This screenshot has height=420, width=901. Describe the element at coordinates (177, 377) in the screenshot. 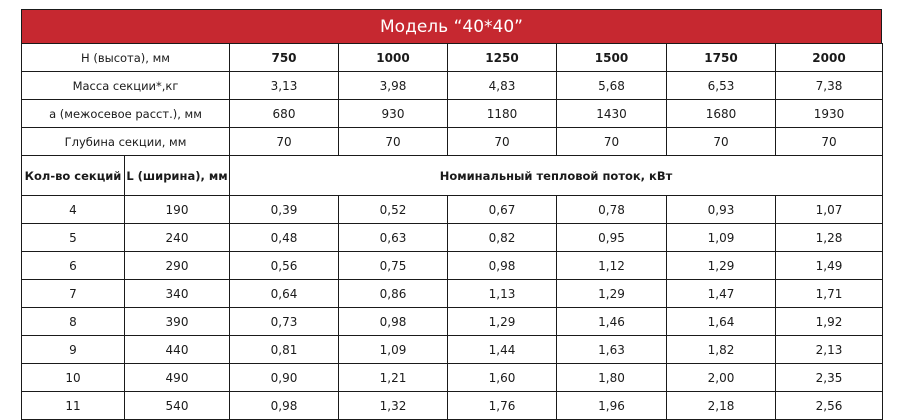

I see `width-cell: 490` at that location.